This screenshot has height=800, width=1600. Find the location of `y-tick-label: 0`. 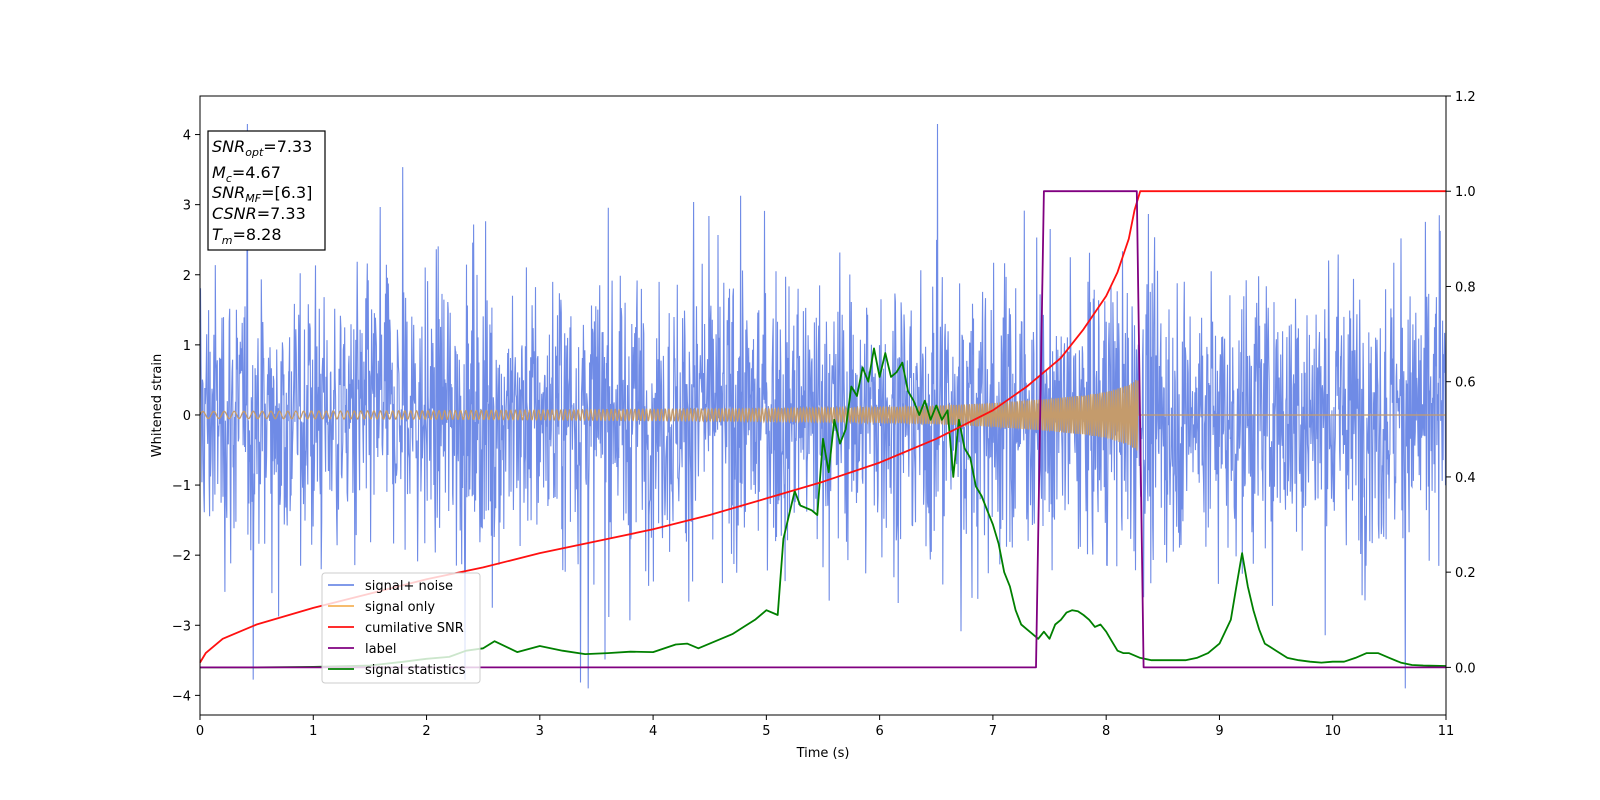

y-tick-label: 0 is located at coordinates (187, 416).